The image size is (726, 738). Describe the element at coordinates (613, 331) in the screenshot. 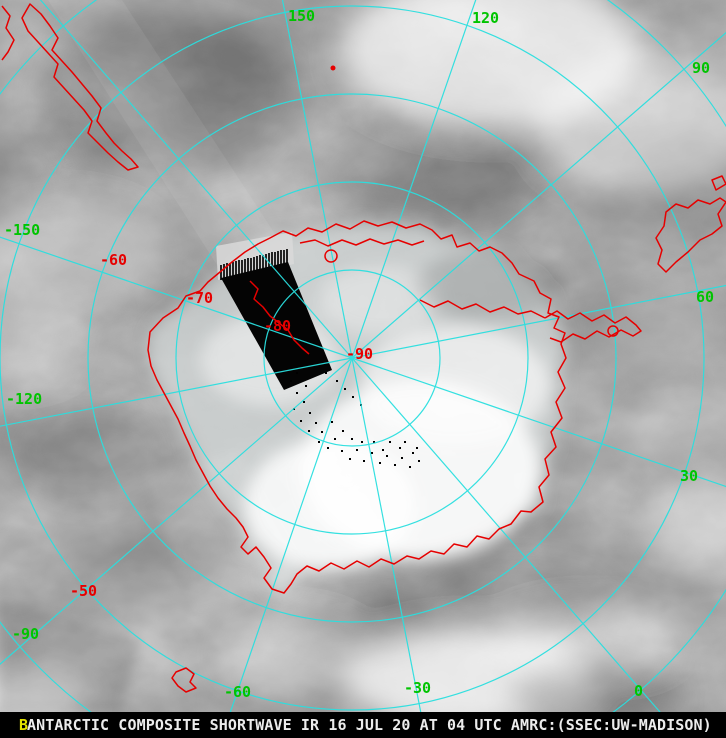

I see `coast-ring-east` at that location.